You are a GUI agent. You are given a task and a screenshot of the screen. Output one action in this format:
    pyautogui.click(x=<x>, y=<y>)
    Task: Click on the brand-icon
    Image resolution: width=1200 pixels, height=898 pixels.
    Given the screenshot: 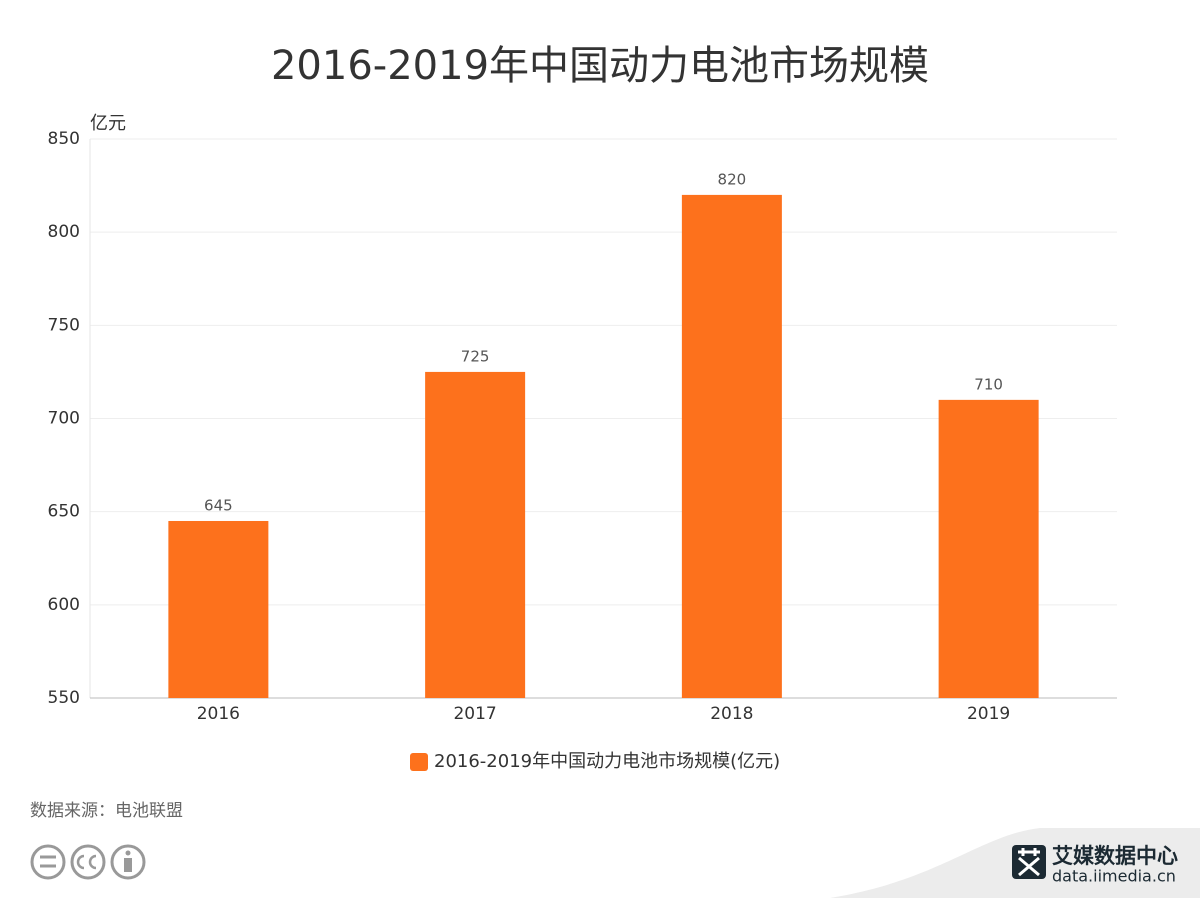 What is the action you would take?
    pyautogui.click(x=1029, y=862)
    